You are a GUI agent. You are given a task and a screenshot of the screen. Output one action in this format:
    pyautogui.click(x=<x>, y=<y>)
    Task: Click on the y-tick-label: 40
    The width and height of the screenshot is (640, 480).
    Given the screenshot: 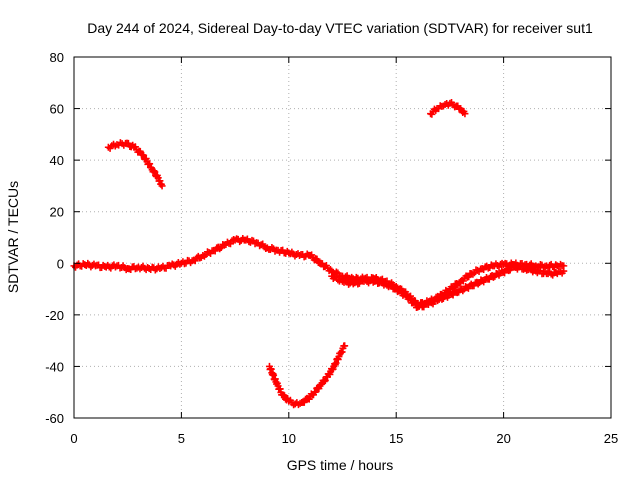 What is the action you would take?
    pyautogui.click(x=57, y=160)
    